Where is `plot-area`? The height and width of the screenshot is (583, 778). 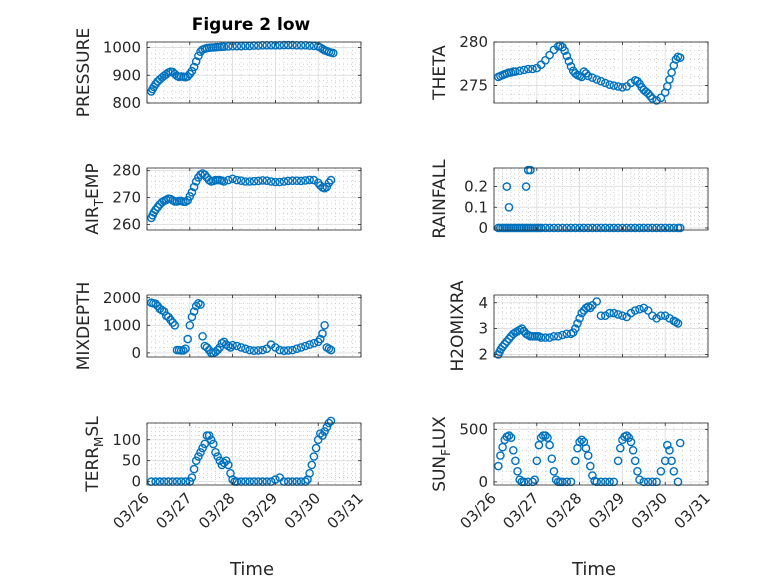 plot-area is located at coordinates (601, 199).